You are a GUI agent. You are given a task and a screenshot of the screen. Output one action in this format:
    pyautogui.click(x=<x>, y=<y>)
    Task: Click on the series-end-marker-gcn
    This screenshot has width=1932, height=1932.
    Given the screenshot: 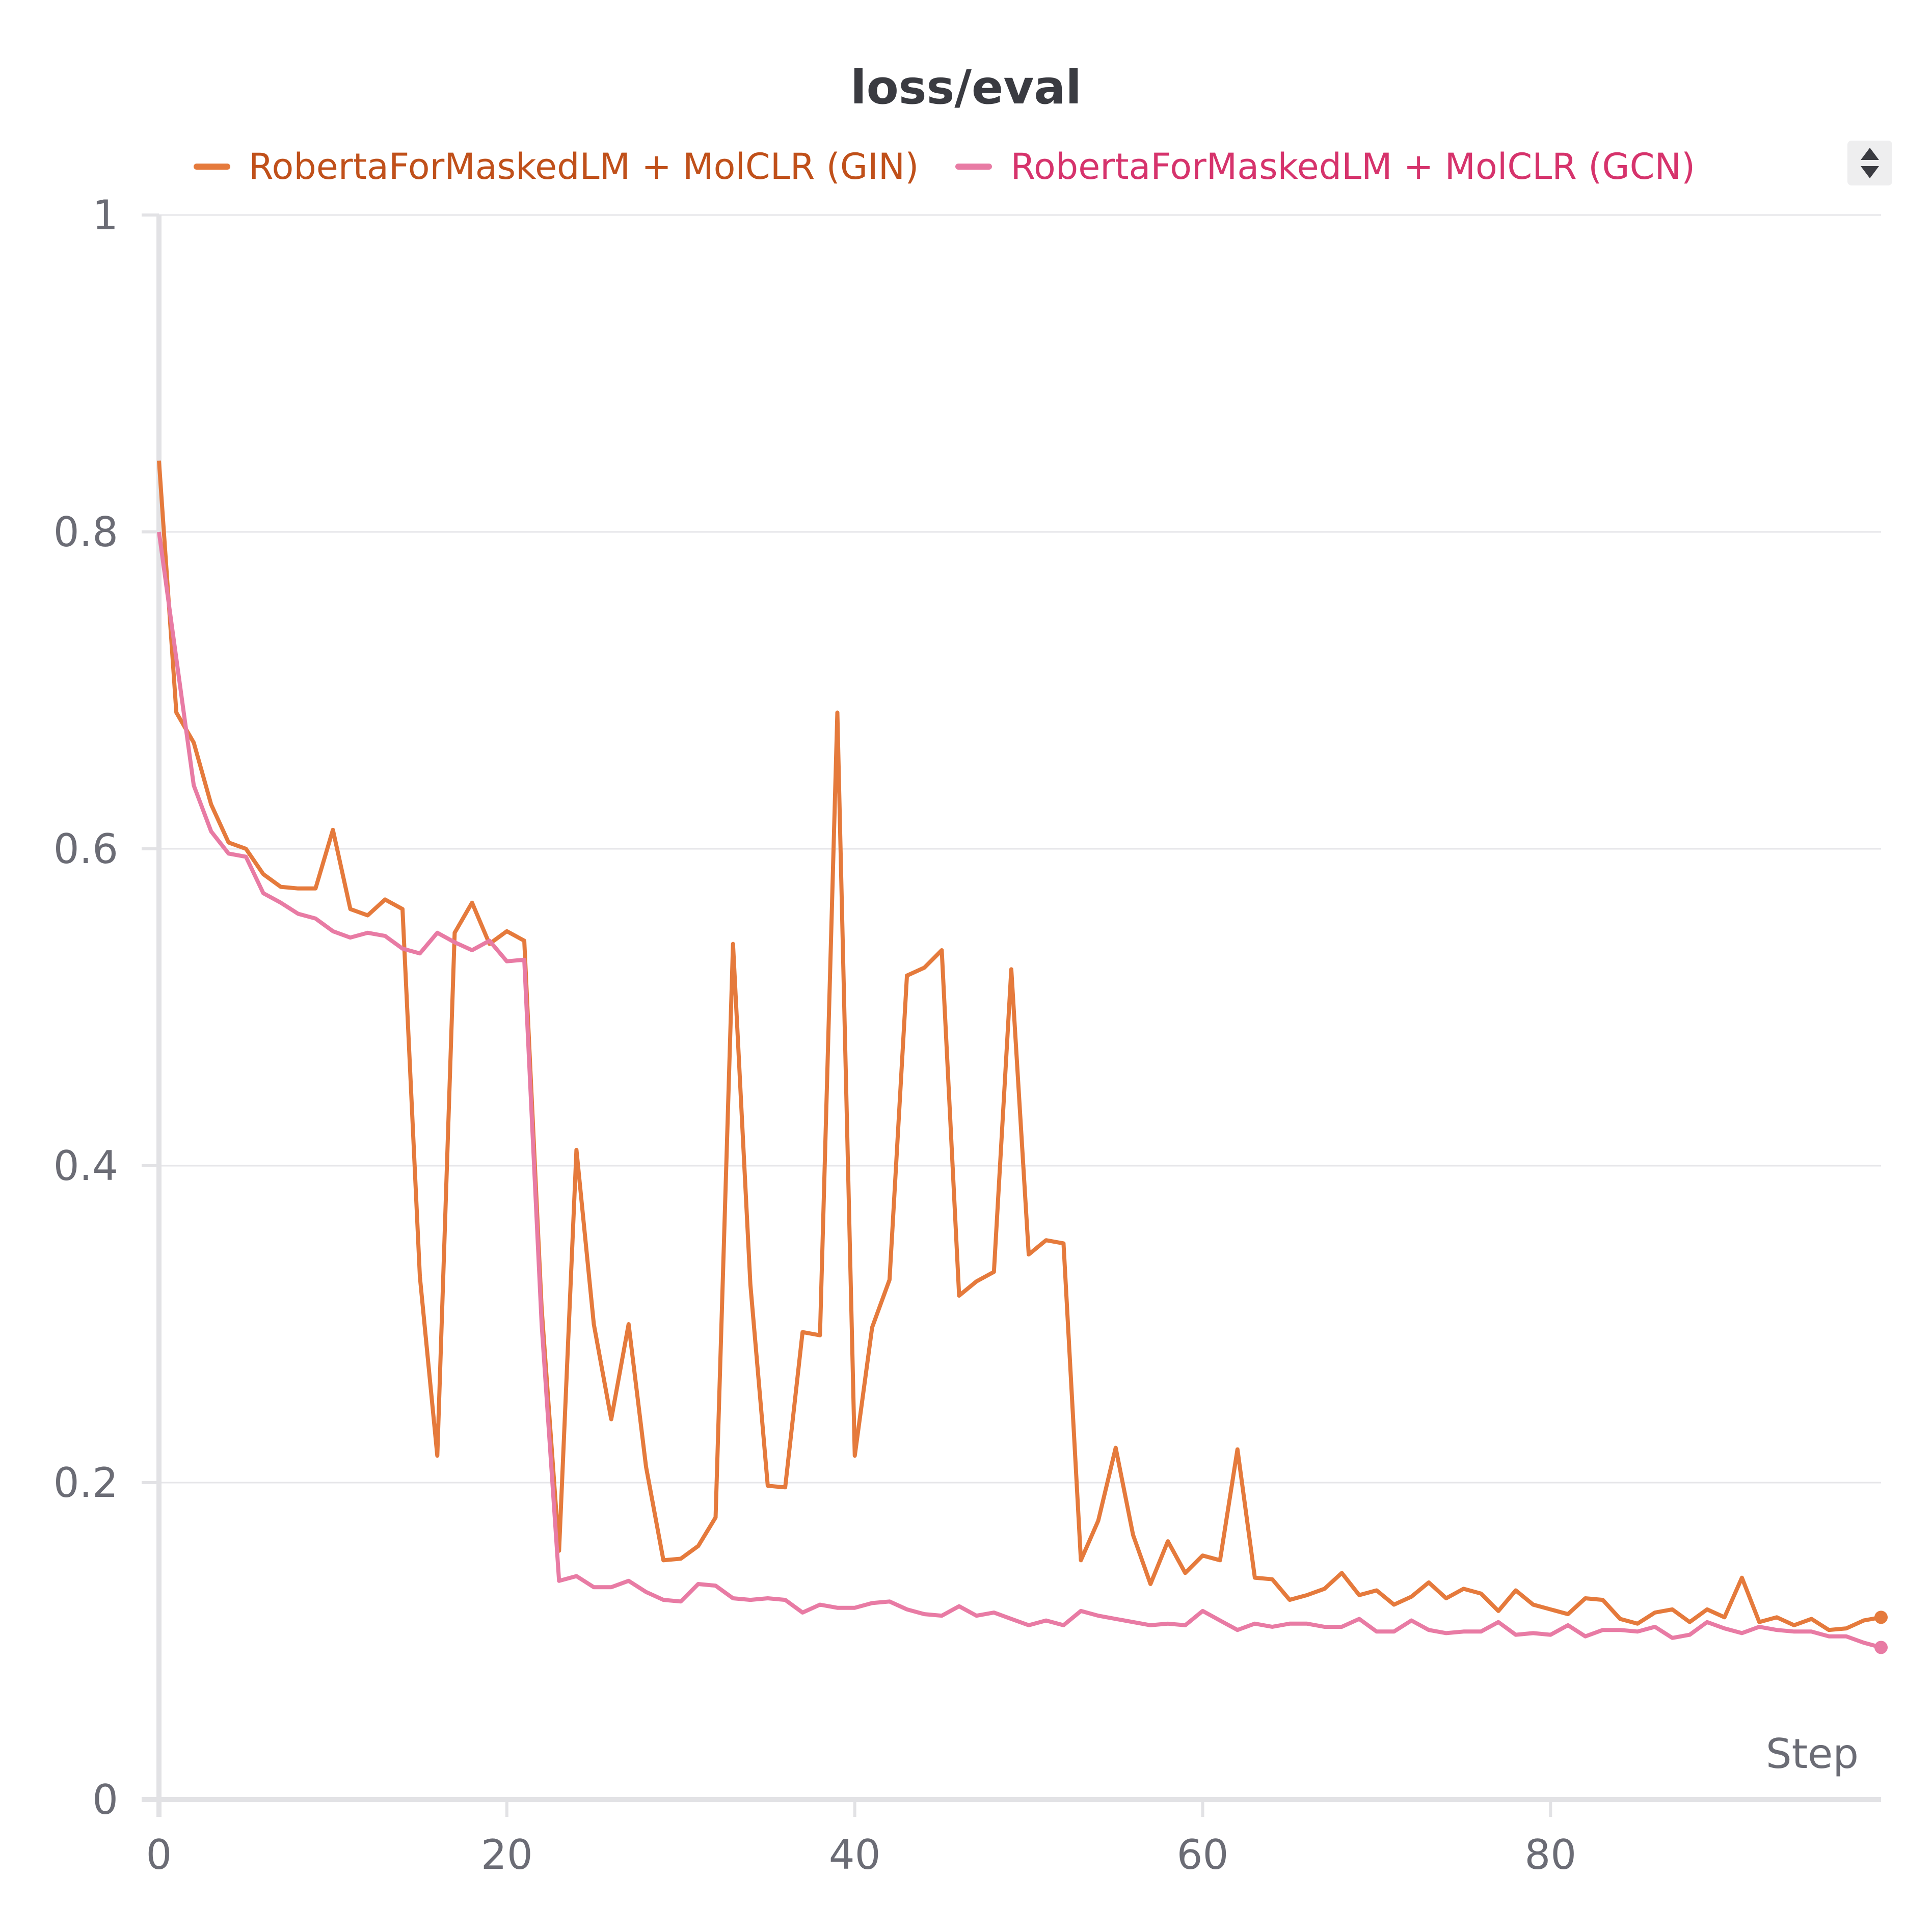 What is the action you would take?
    pyautogui.click(x=1881, y=1647)
    